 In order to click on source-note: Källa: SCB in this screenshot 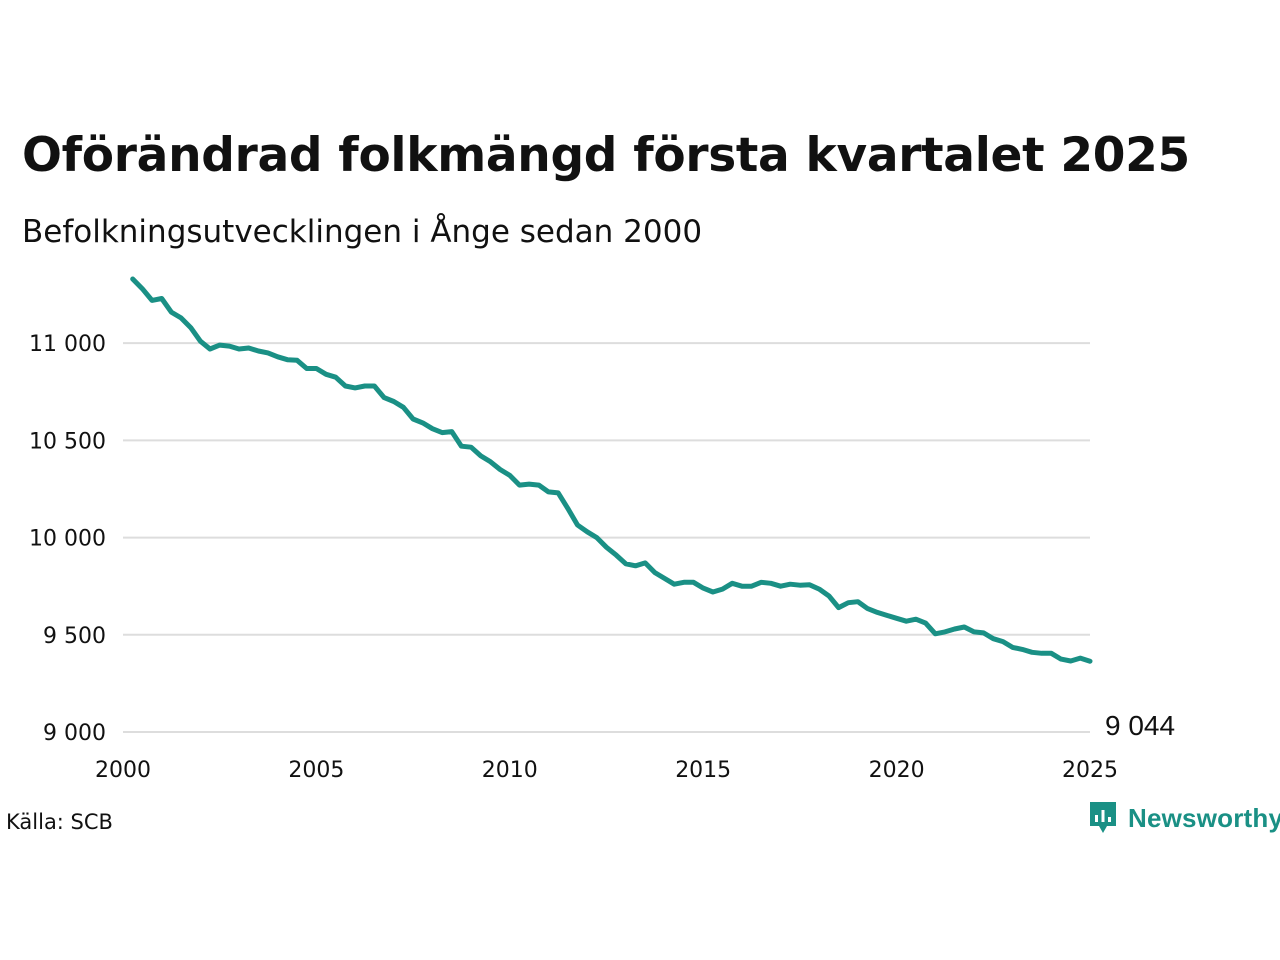, I will do `click(59, 822)`.